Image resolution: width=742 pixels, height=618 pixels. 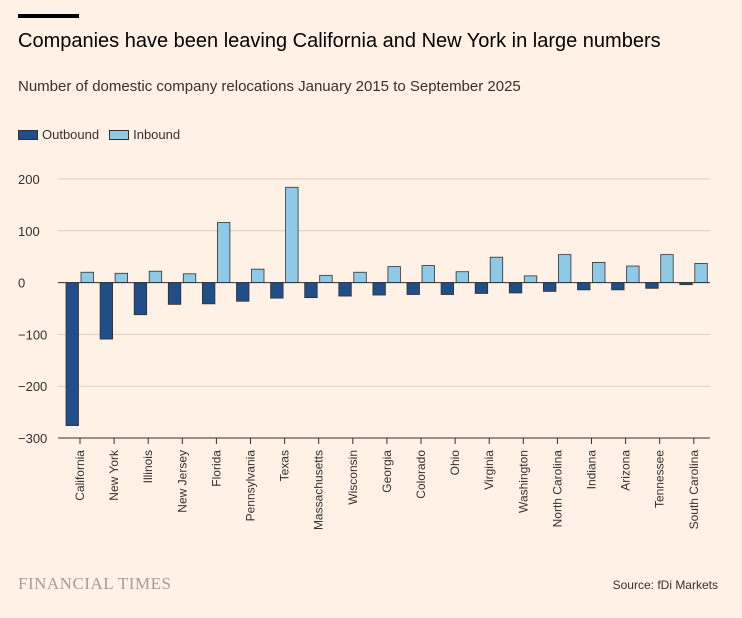 I want to click on x-category-label: Wisconsin, so click(x=353, y=477).